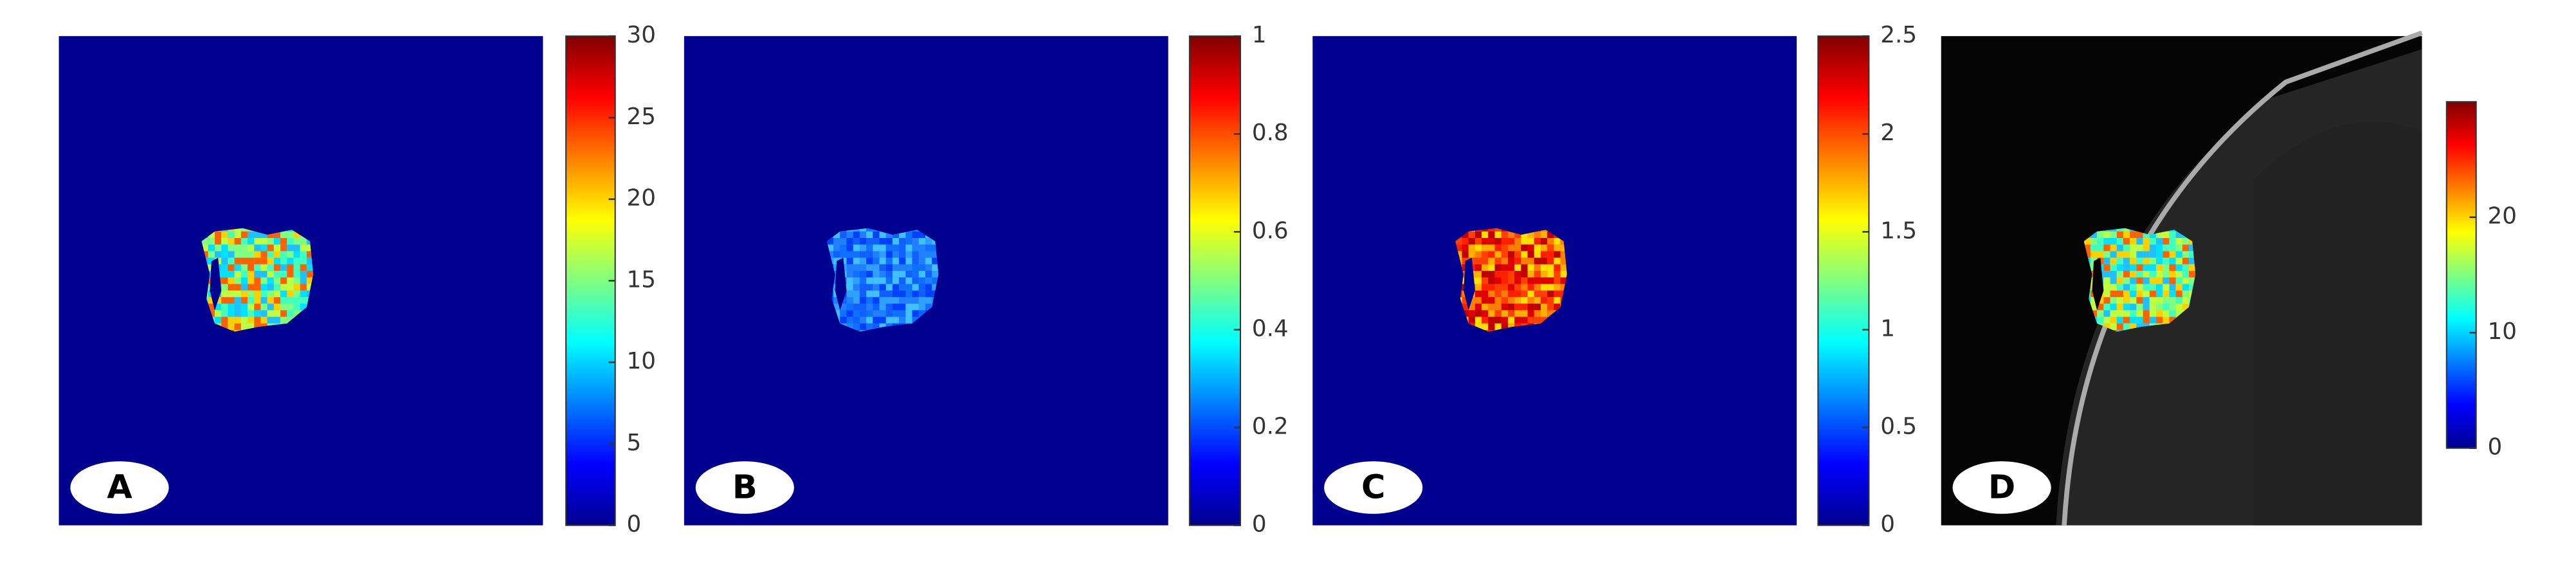 The image size is (2576, 568). What do you see at coordinates (1373, 487) in the screenshot?
I see `panel-label-bg` at bounding box center [1373, 487].